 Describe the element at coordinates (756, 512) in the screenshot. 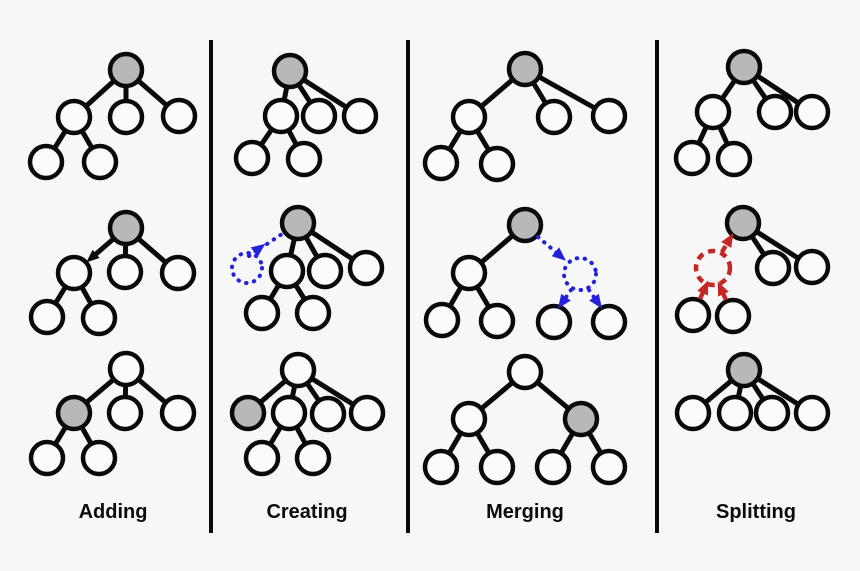

I see `column-label-splitting: Splitting` at that location.